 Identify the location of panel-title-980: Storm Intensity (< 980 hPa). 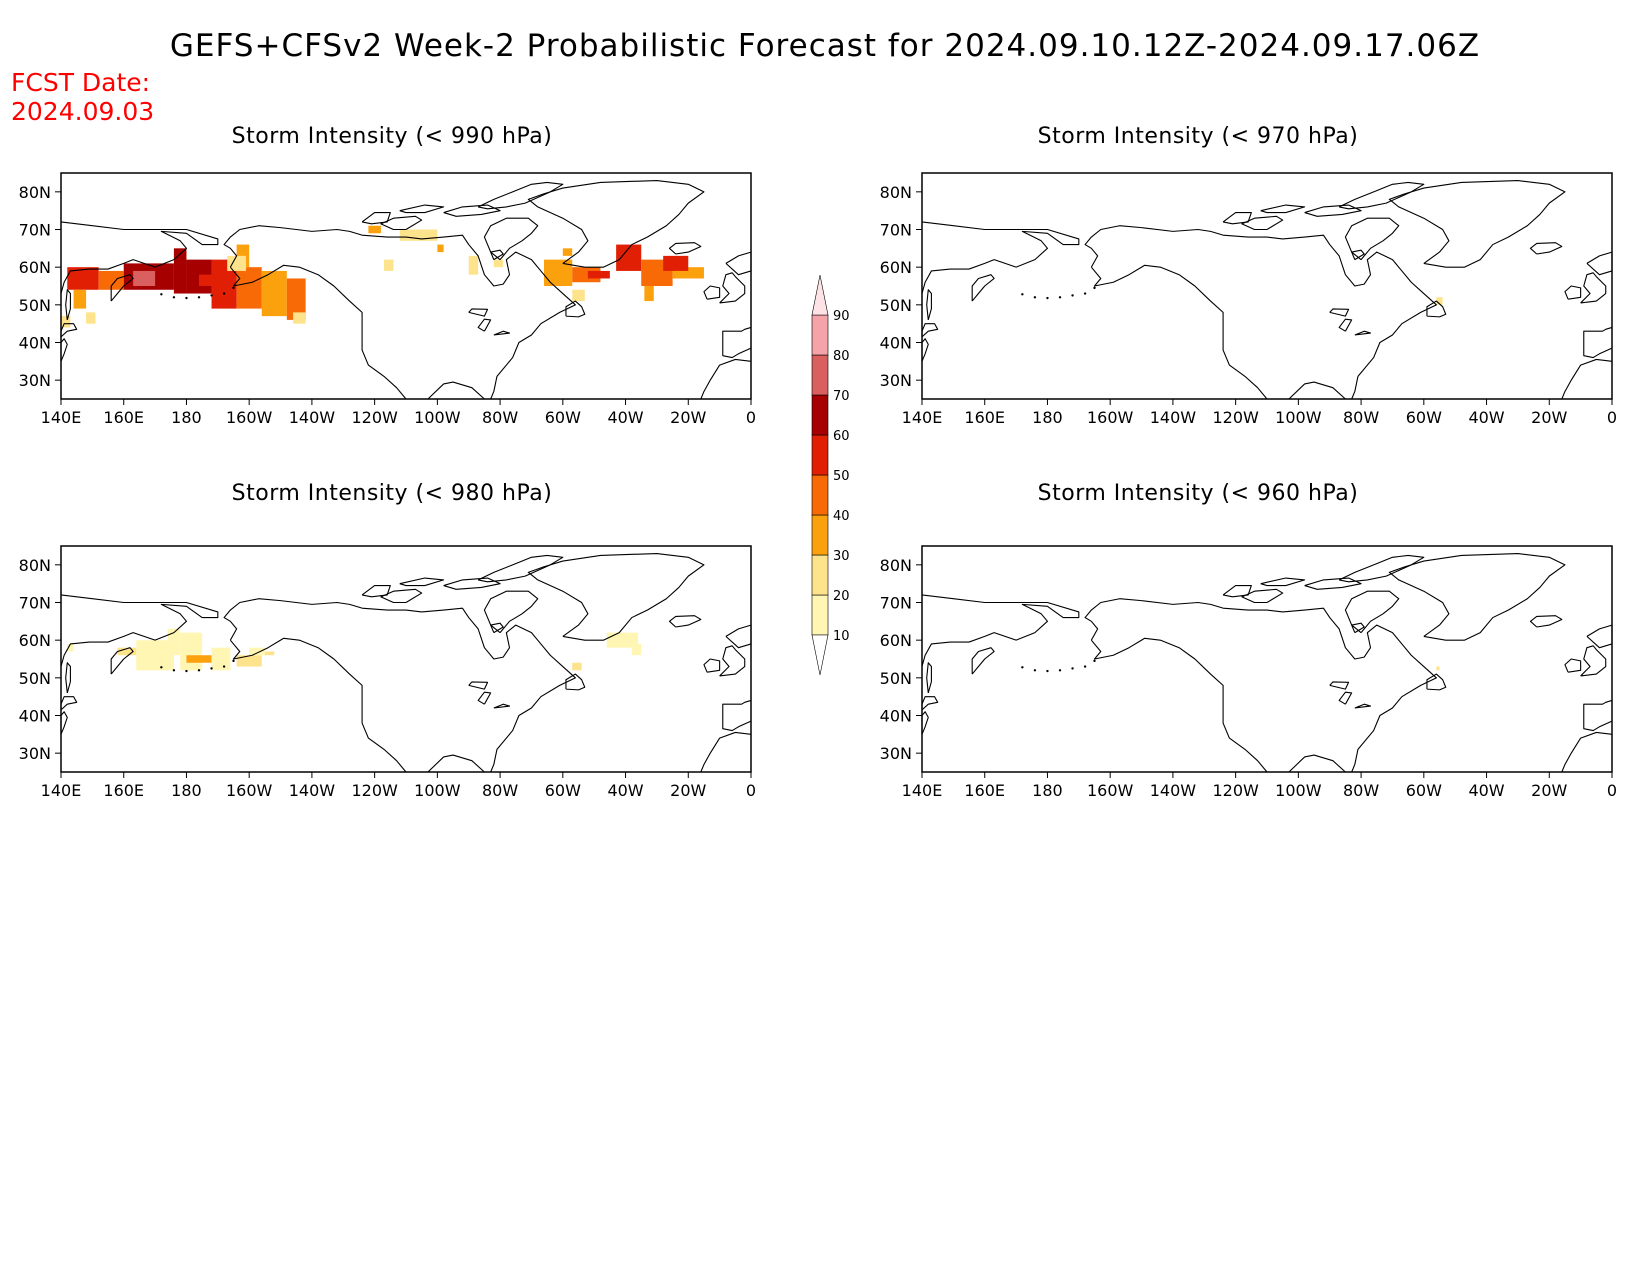
(392, 493).